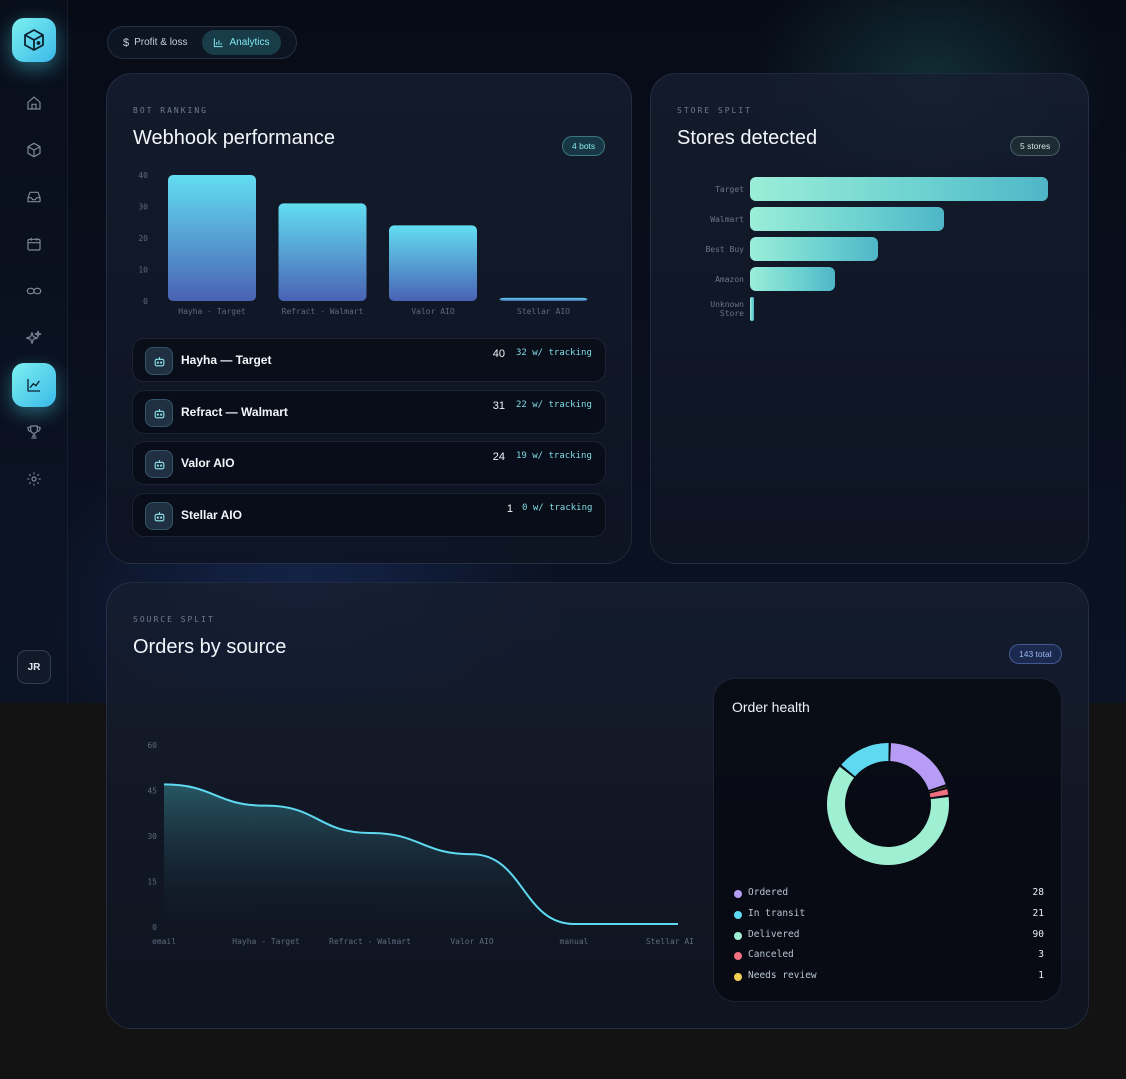 The image size is (1126, 1079). What do you see at coordinates (161, 42) in the screenshot?
I see `tab-label: Profit & loss` at bounding box center [161, 42].